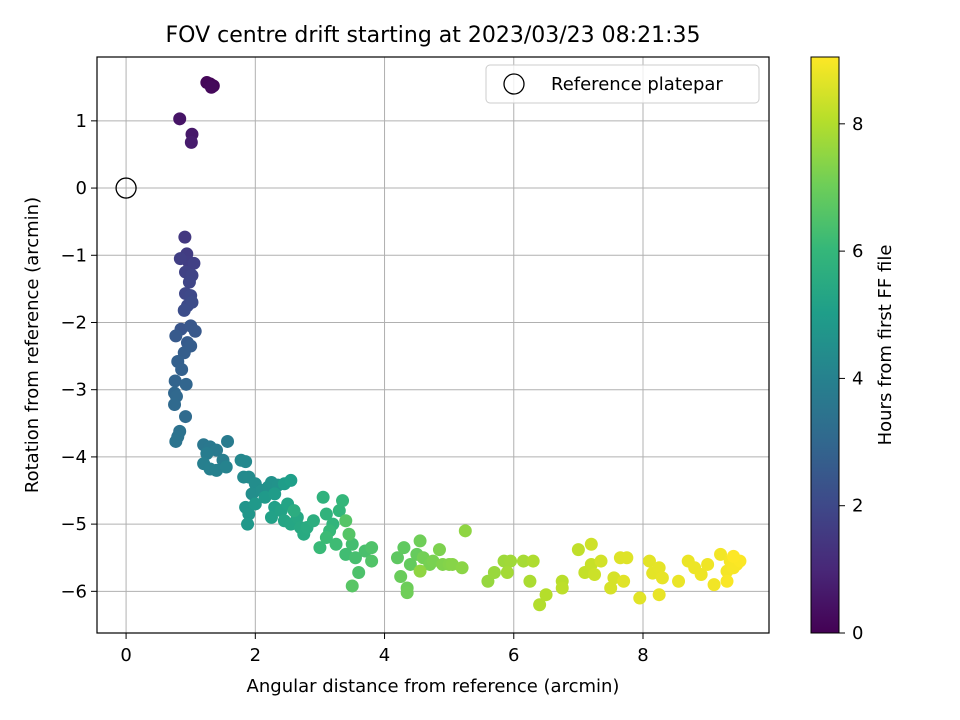 This screenshot has height=720, width=960. Describe the element at coordinates (73, 322) in the screenshot. I see `y-tick-label: −2` at that location.